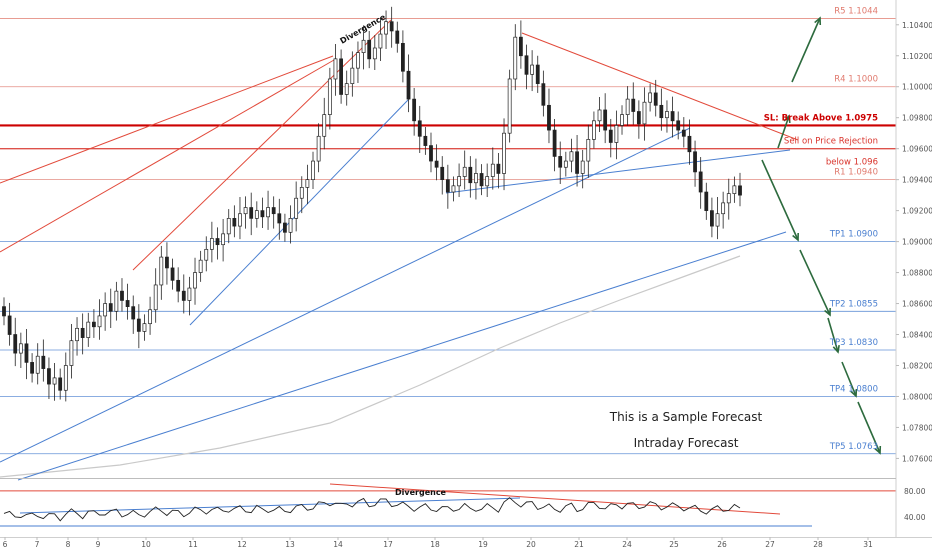 This screenshot has width=932, height=550. What do you see at coordinates (795, 237) in the screenshot?
I see `down-arrow-1-head` at bounding box center [795, 237].